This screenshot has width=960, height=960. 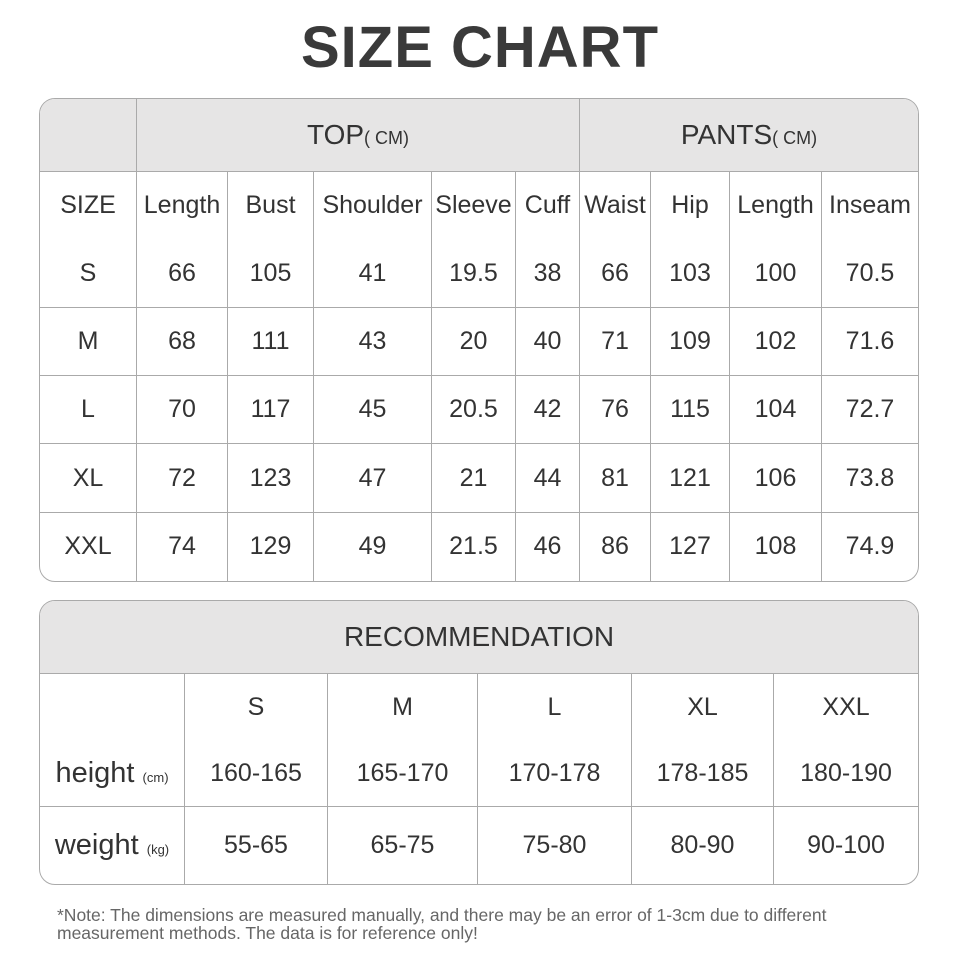 I want to click on pants-group-header: PANTS( CM), so click(x=749, y=136).